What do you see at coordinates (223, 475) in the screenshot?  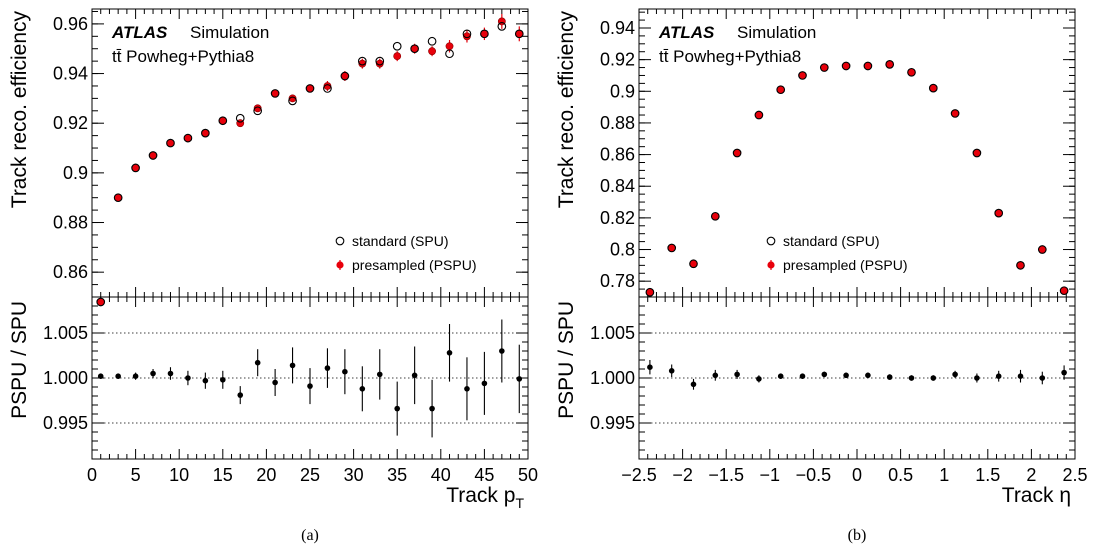 I see `x-tick-label: 15` at bounding box center [223, 475].